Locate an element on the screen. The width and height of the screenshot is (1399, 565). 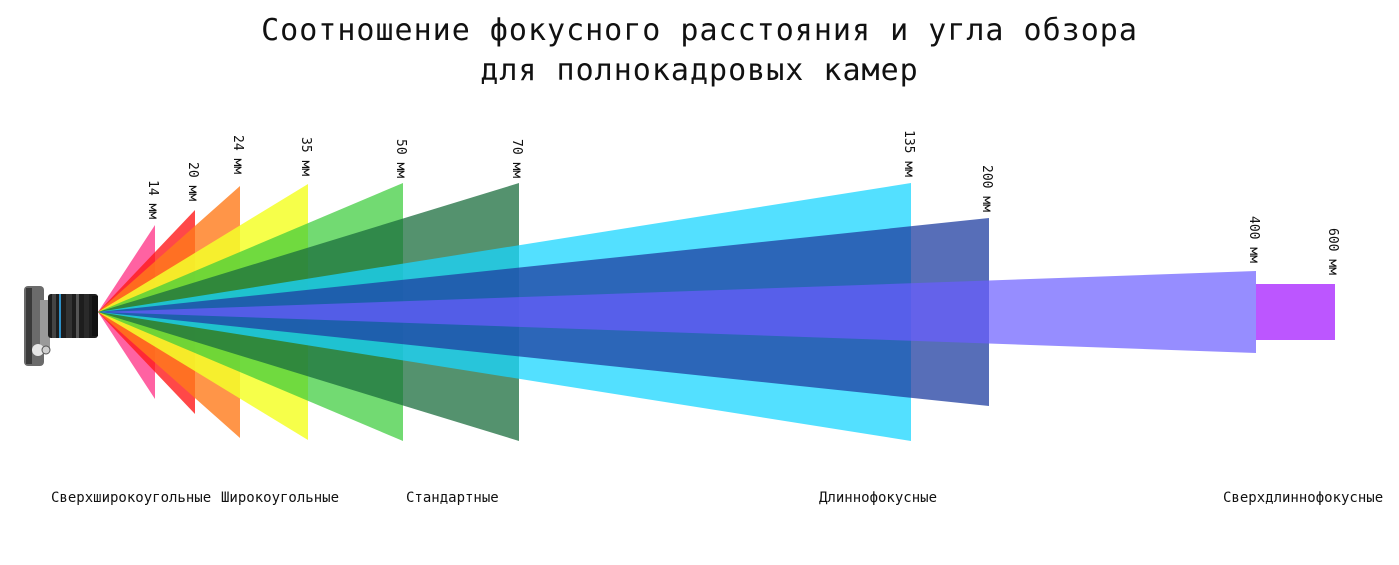
focal-label-70mm: 70 мм is located at coordinates (516, 158).